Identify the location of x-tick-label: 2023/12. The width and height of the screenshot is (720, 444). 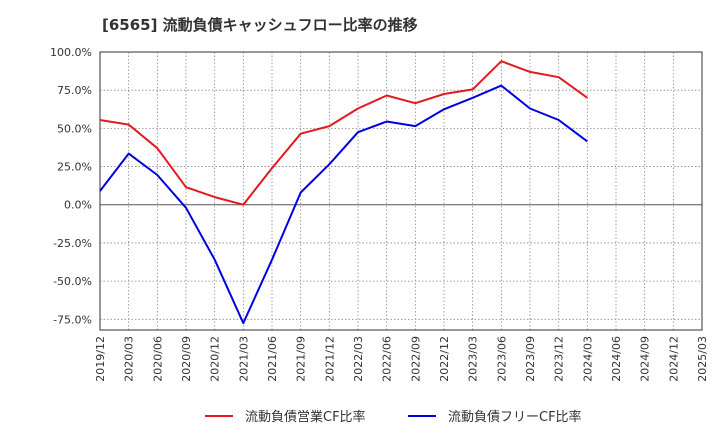
(559, 359).